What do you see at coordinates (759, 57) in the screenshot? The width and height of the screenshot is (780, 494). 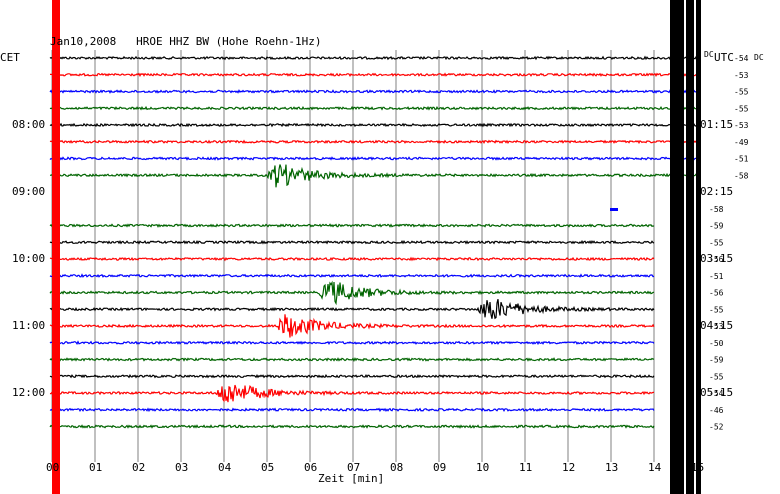 I see `dc-label-right: DC` at bounding box center [759, 57].